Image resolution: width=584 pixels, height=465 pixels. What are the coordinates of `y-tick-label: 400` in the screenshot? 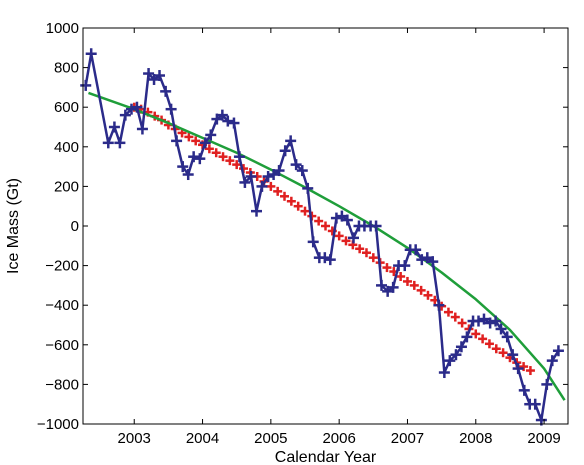 It's located at (66, 147).